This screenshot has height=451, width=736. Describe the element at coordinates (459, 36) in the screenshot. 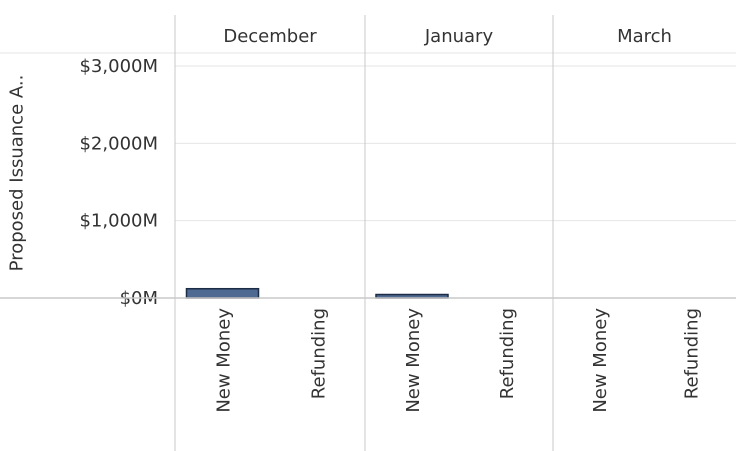

I see `panel-header-january: January` at that location.